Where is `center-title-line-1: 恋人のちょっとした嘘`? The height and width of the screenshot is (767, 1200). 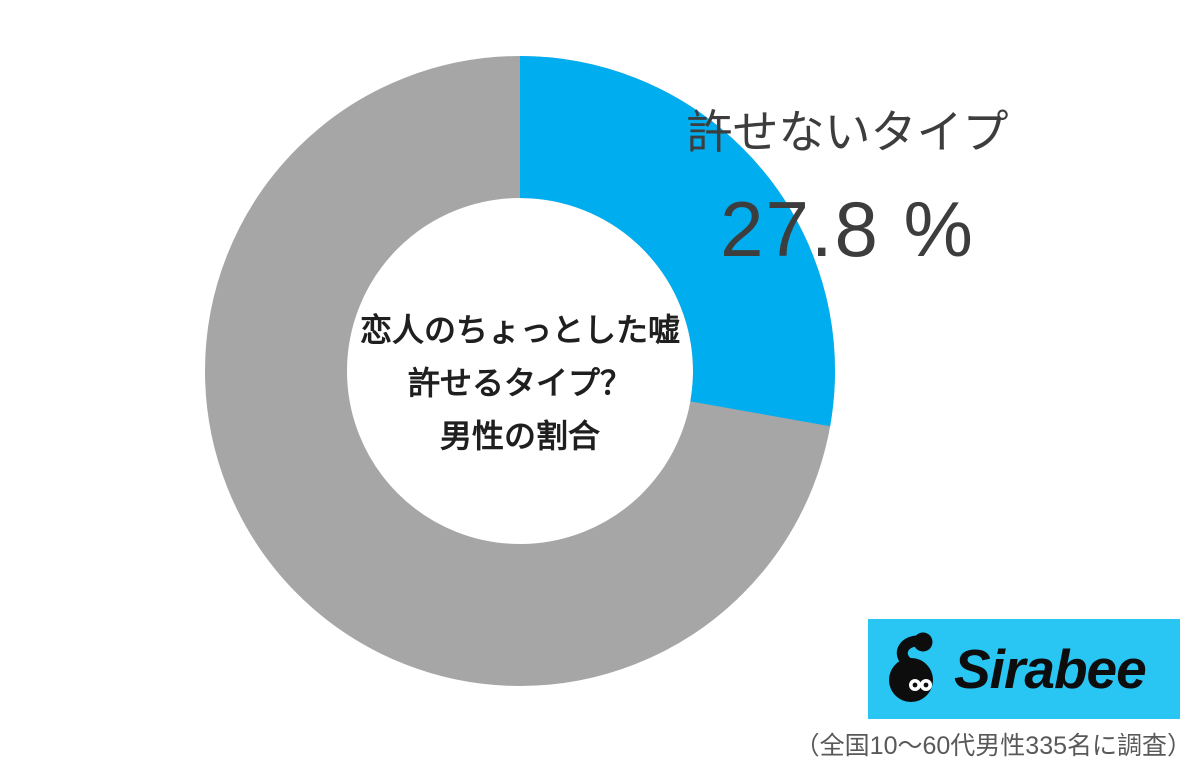 center-title-line-1: 恋人のちょっとした嘘 is located at coordinates (519, 330).